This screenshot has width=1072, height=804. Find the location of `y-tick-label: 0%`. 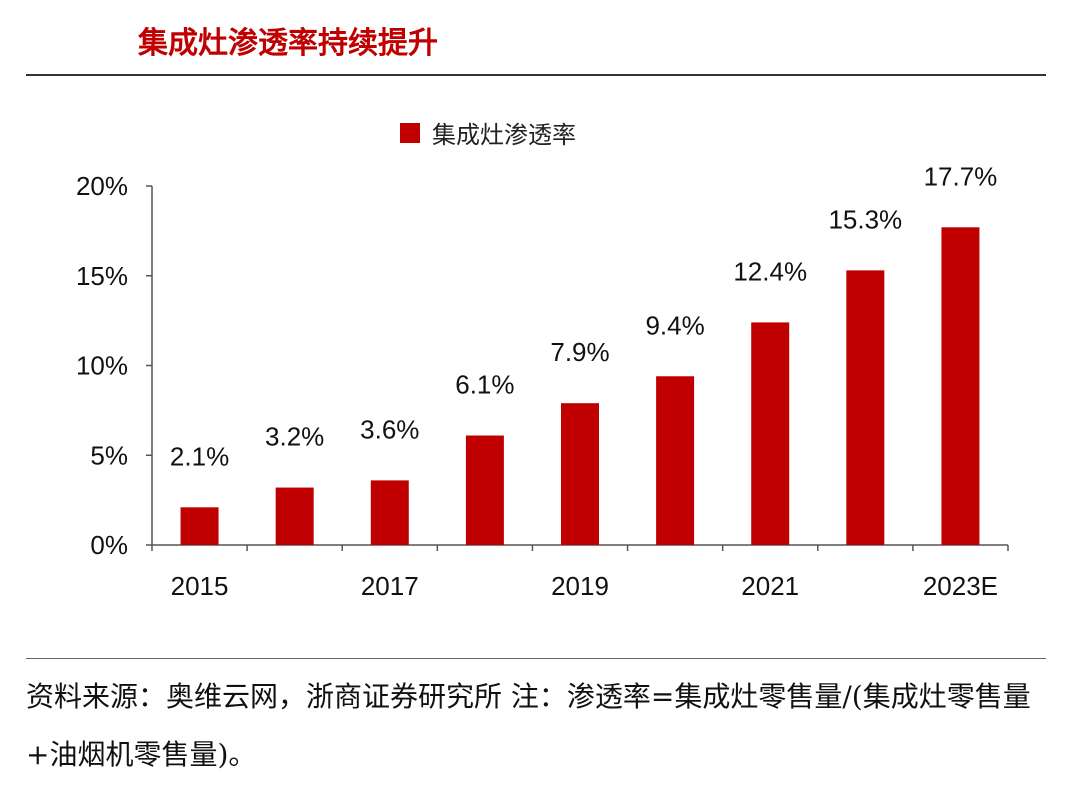

y-tick-label: 0% is located at coordinates (109, 545).